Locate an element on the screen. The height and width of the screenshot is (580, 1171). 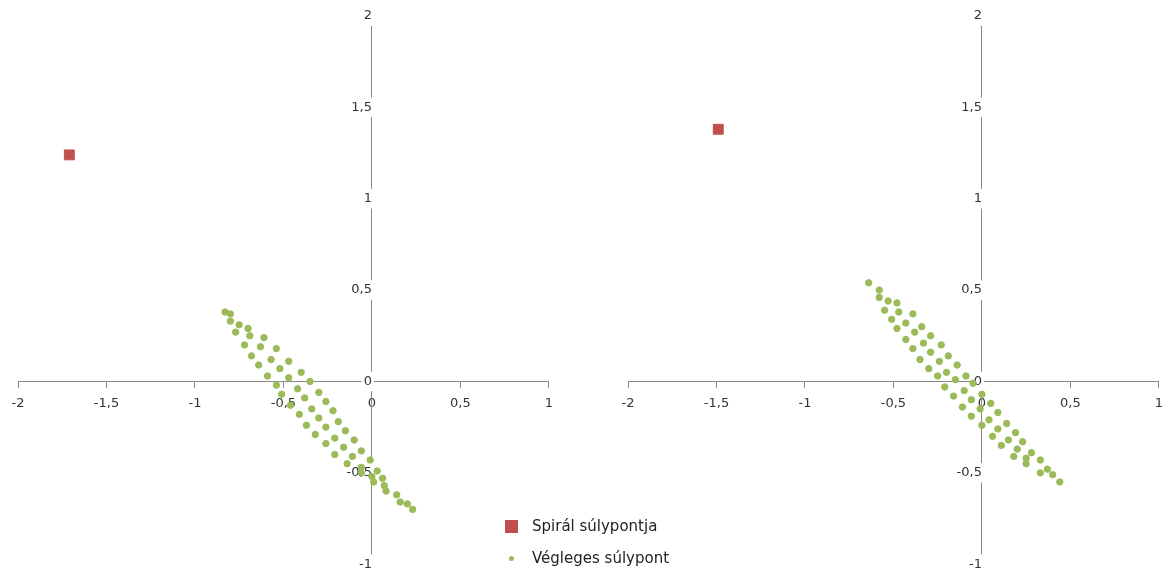
x-tick-label: -2 is located at coordinates (18, 402).